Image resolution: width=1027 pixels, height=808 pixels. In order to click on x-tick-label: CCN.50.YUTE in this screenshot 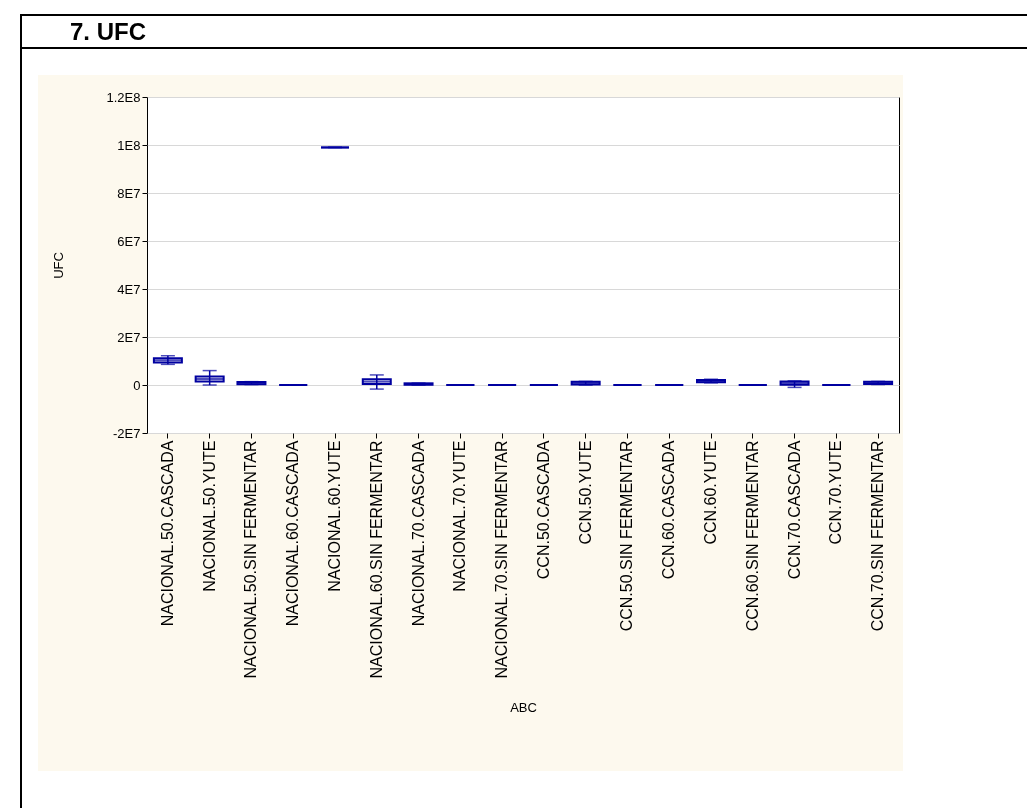, I will do `click(585, 492)`.